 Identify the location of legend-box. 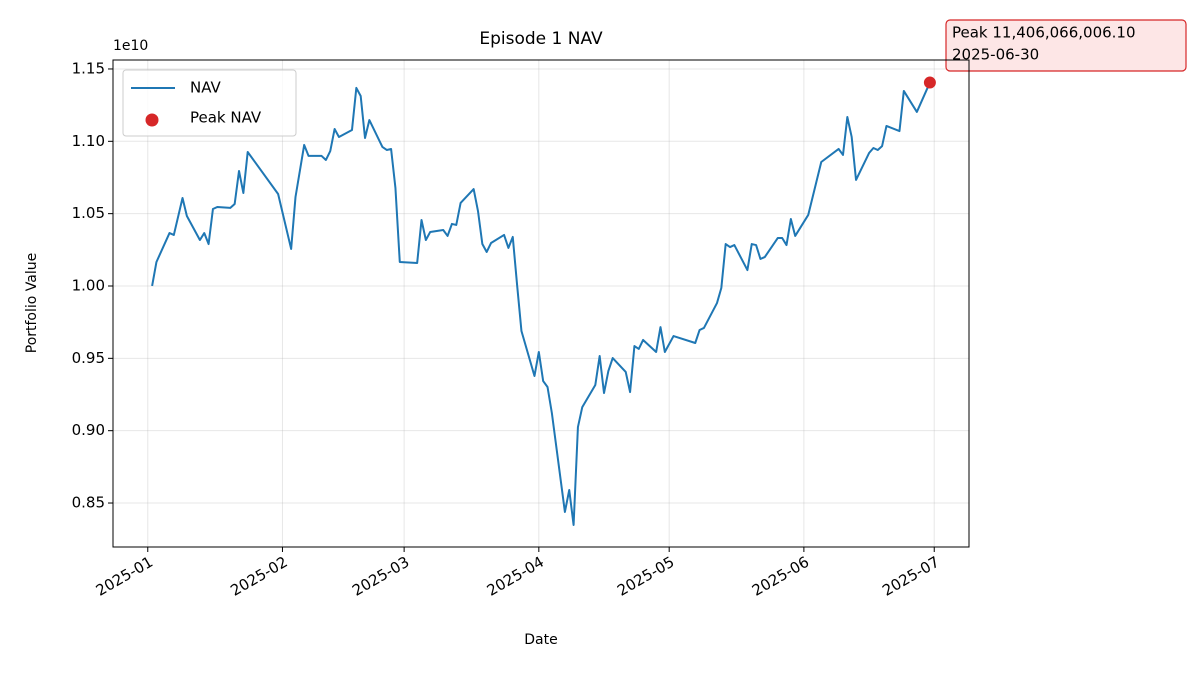
(209, 103).